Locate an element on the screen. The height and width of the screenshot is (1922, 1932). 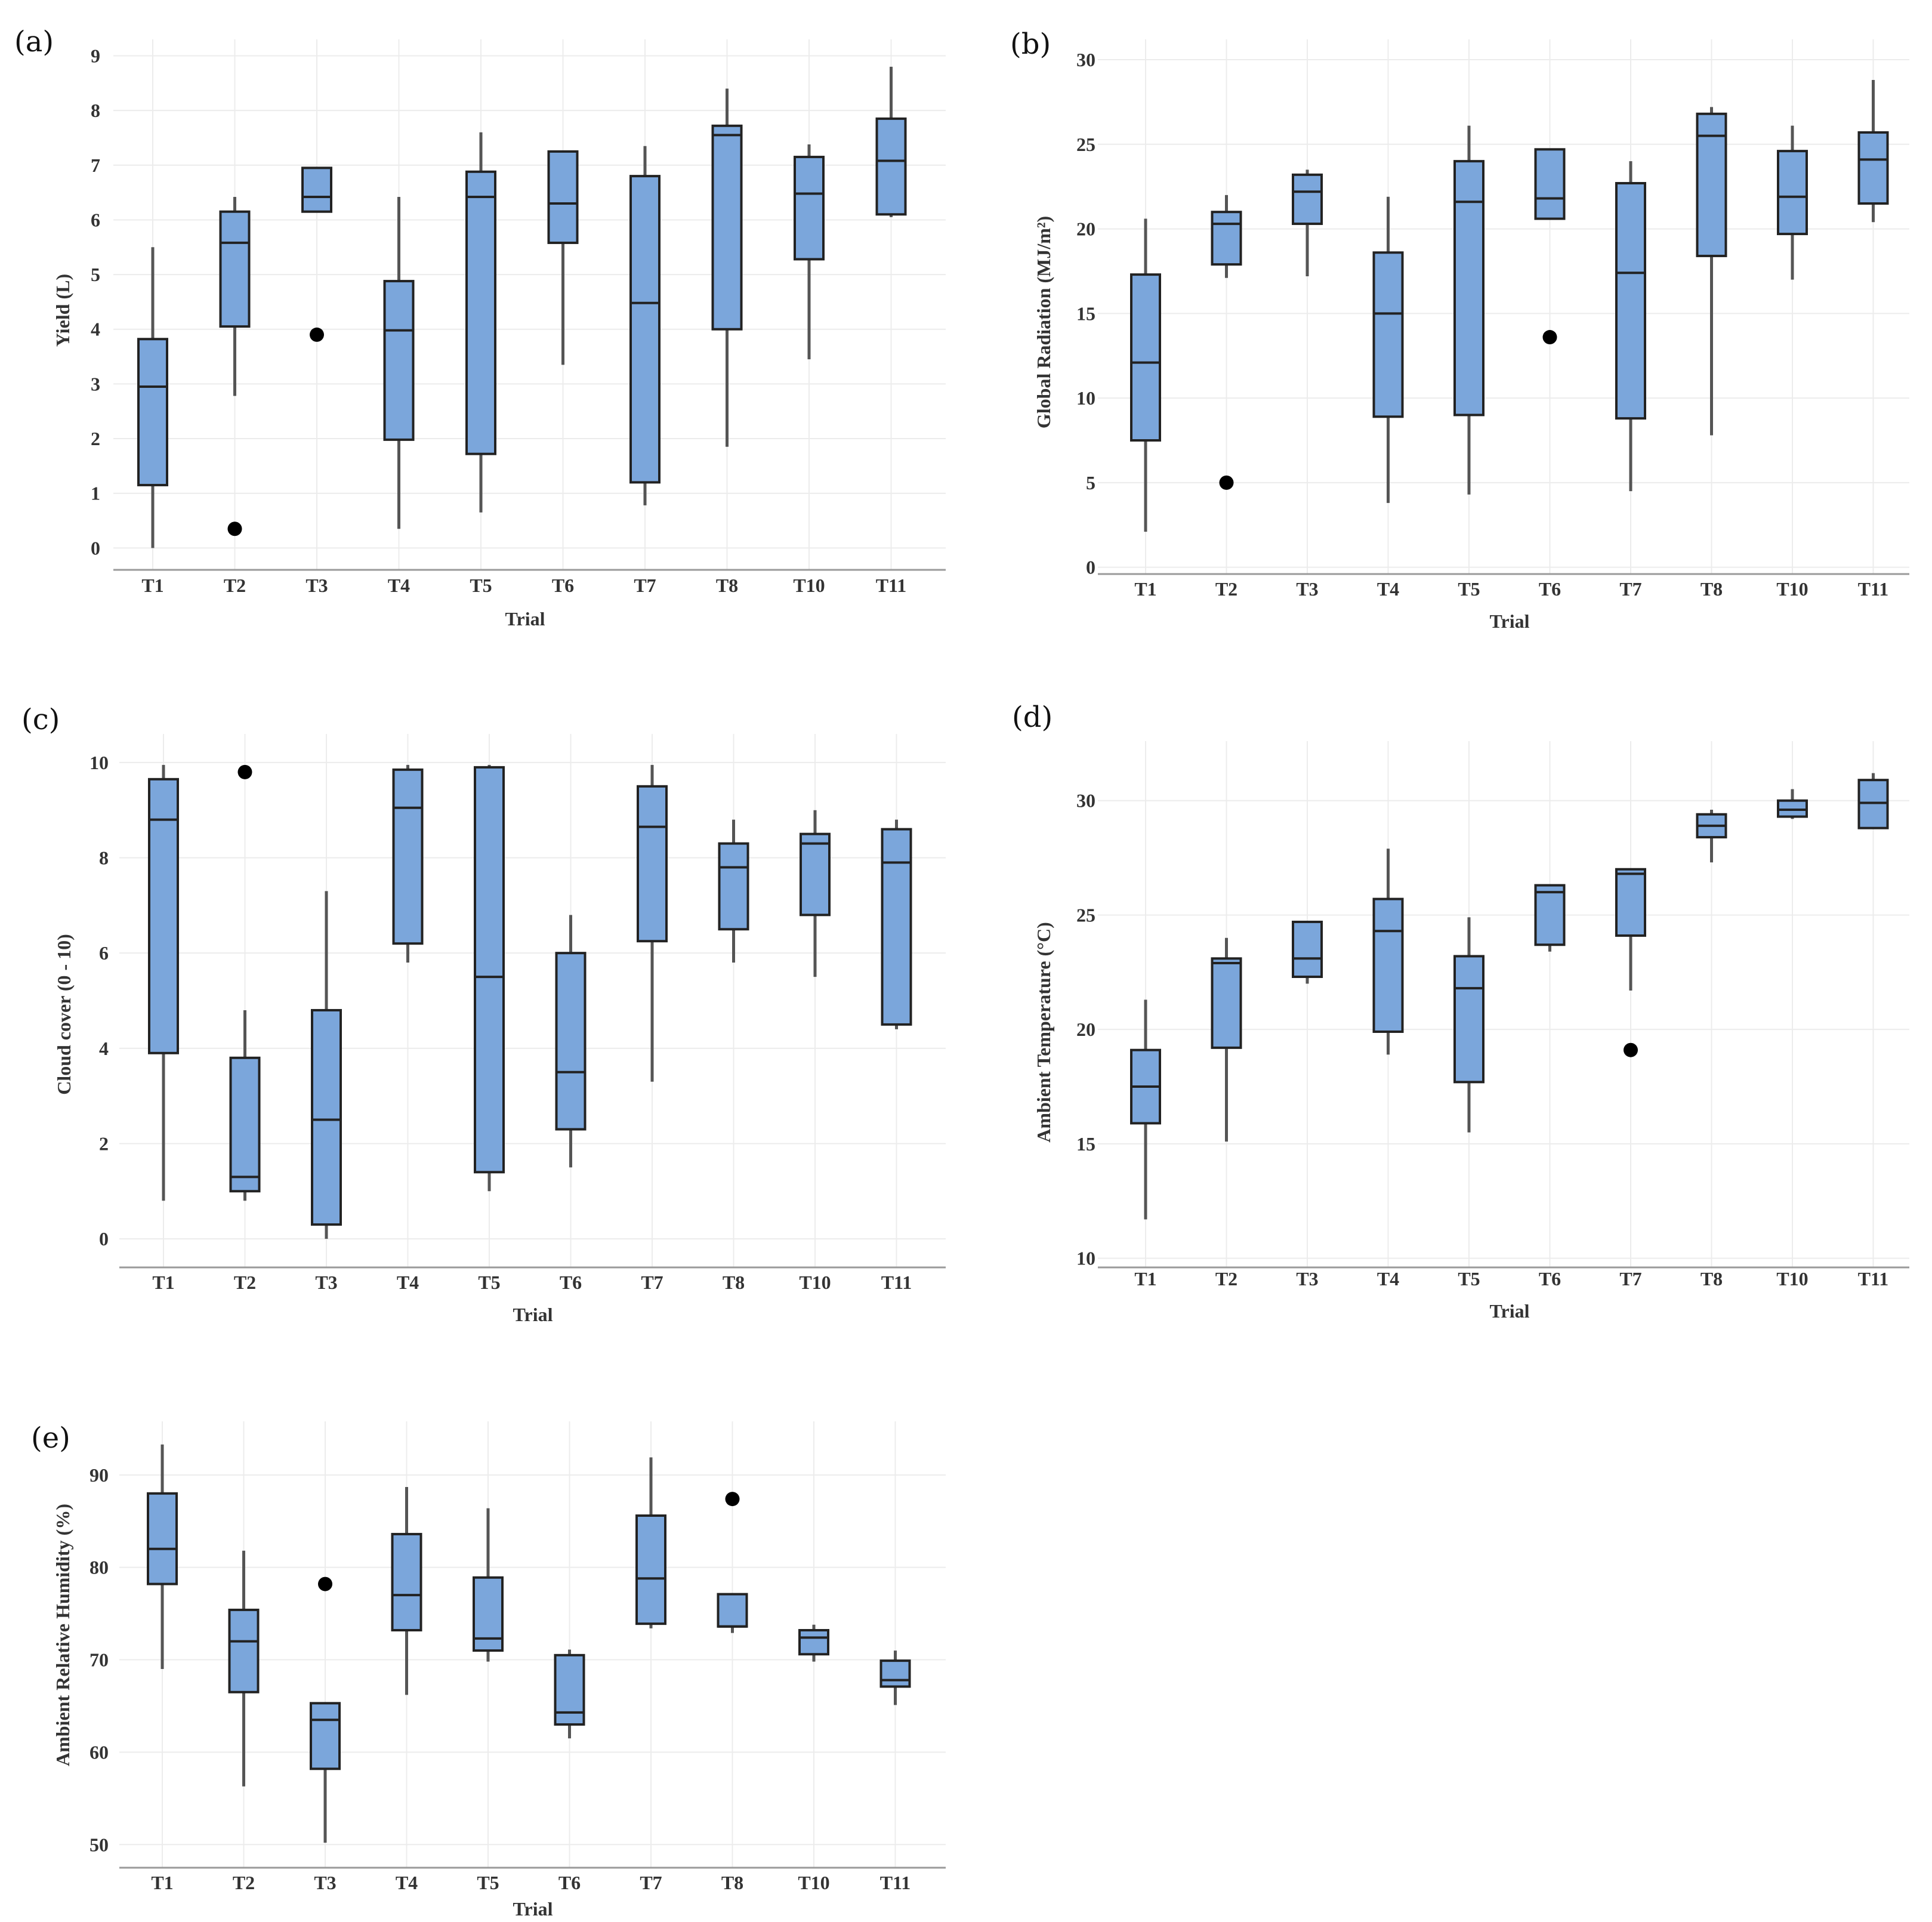
box-b-T3 is located at coordinates (1307, 222).